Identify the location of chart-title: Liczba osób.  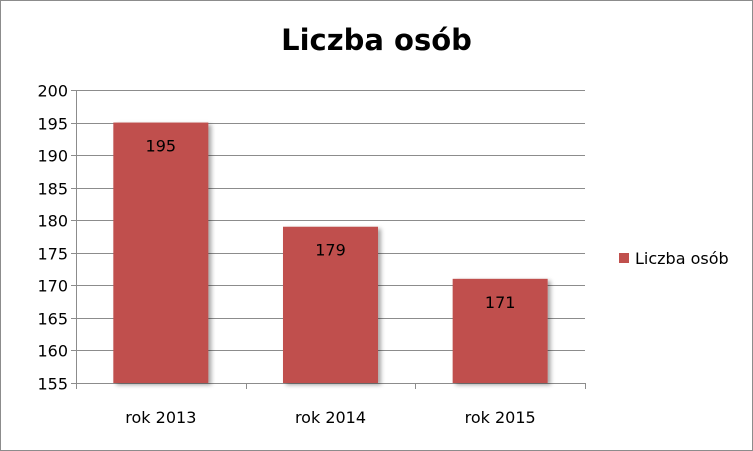
(376, 40).